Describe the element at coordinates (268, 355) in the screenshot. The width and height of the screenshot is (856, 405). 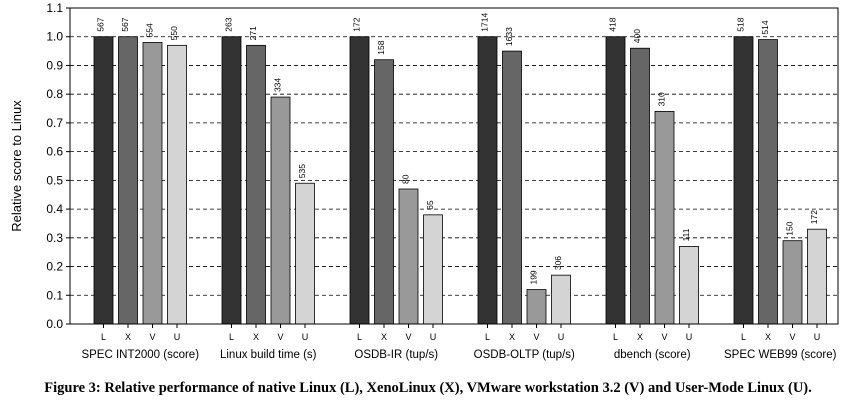
I see `category-label: Linux build time (s)` at that location.